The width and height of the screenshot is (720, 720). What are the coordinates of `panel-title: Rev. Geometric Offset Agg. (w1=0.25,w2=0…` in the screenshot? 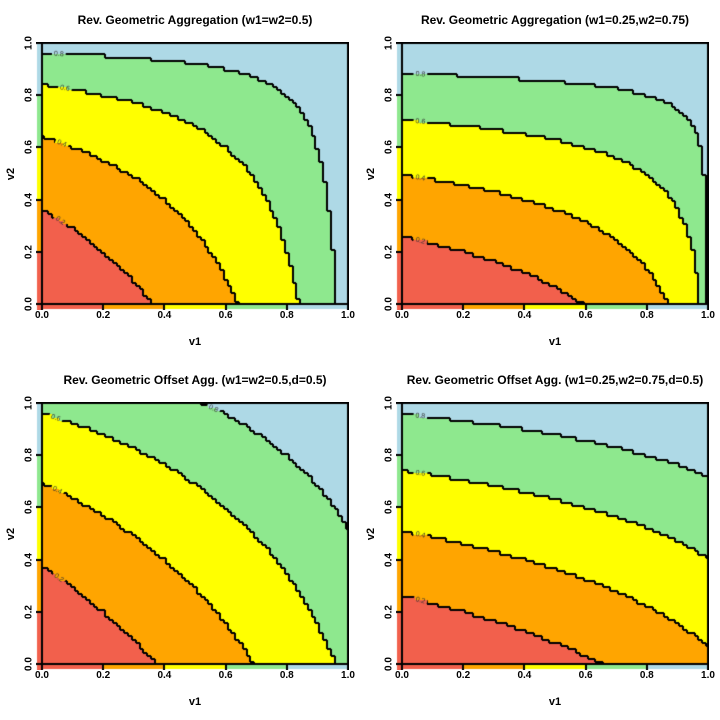 It's located at (555, 380).